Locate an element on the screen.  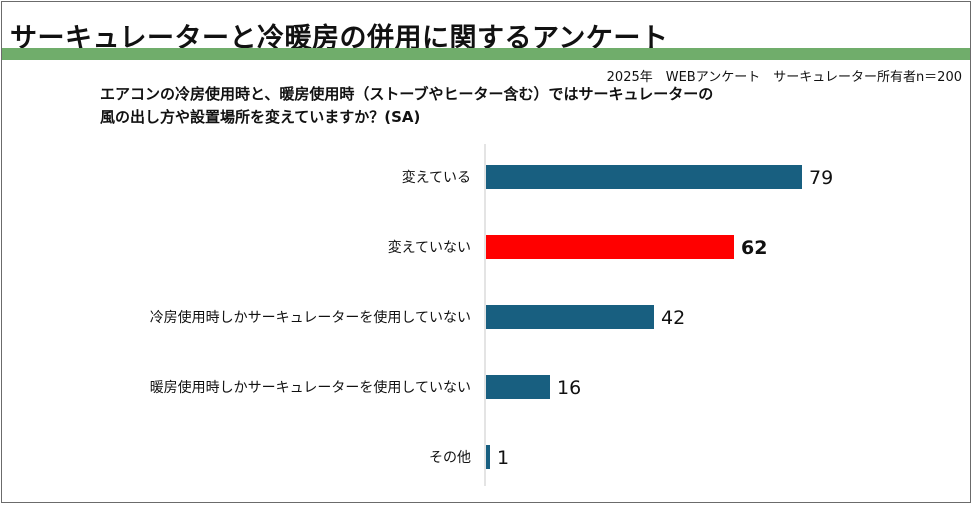
data-label: 42 is located at coordinates (673, 318).